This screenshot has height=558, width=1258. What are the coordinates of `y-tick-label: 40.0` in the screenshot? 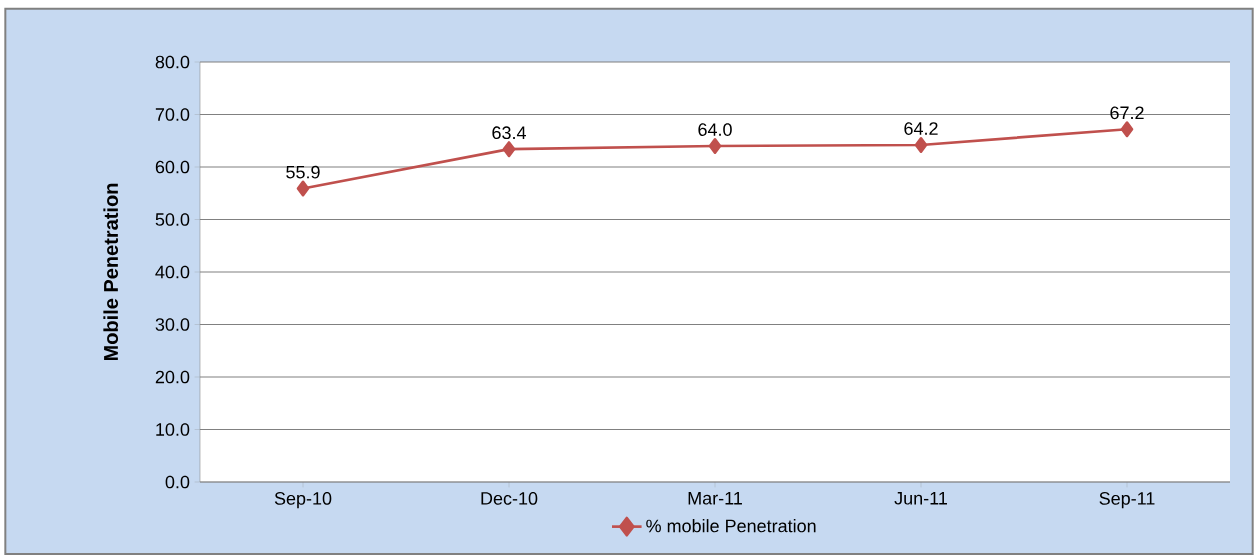 It's located at (172, 272).